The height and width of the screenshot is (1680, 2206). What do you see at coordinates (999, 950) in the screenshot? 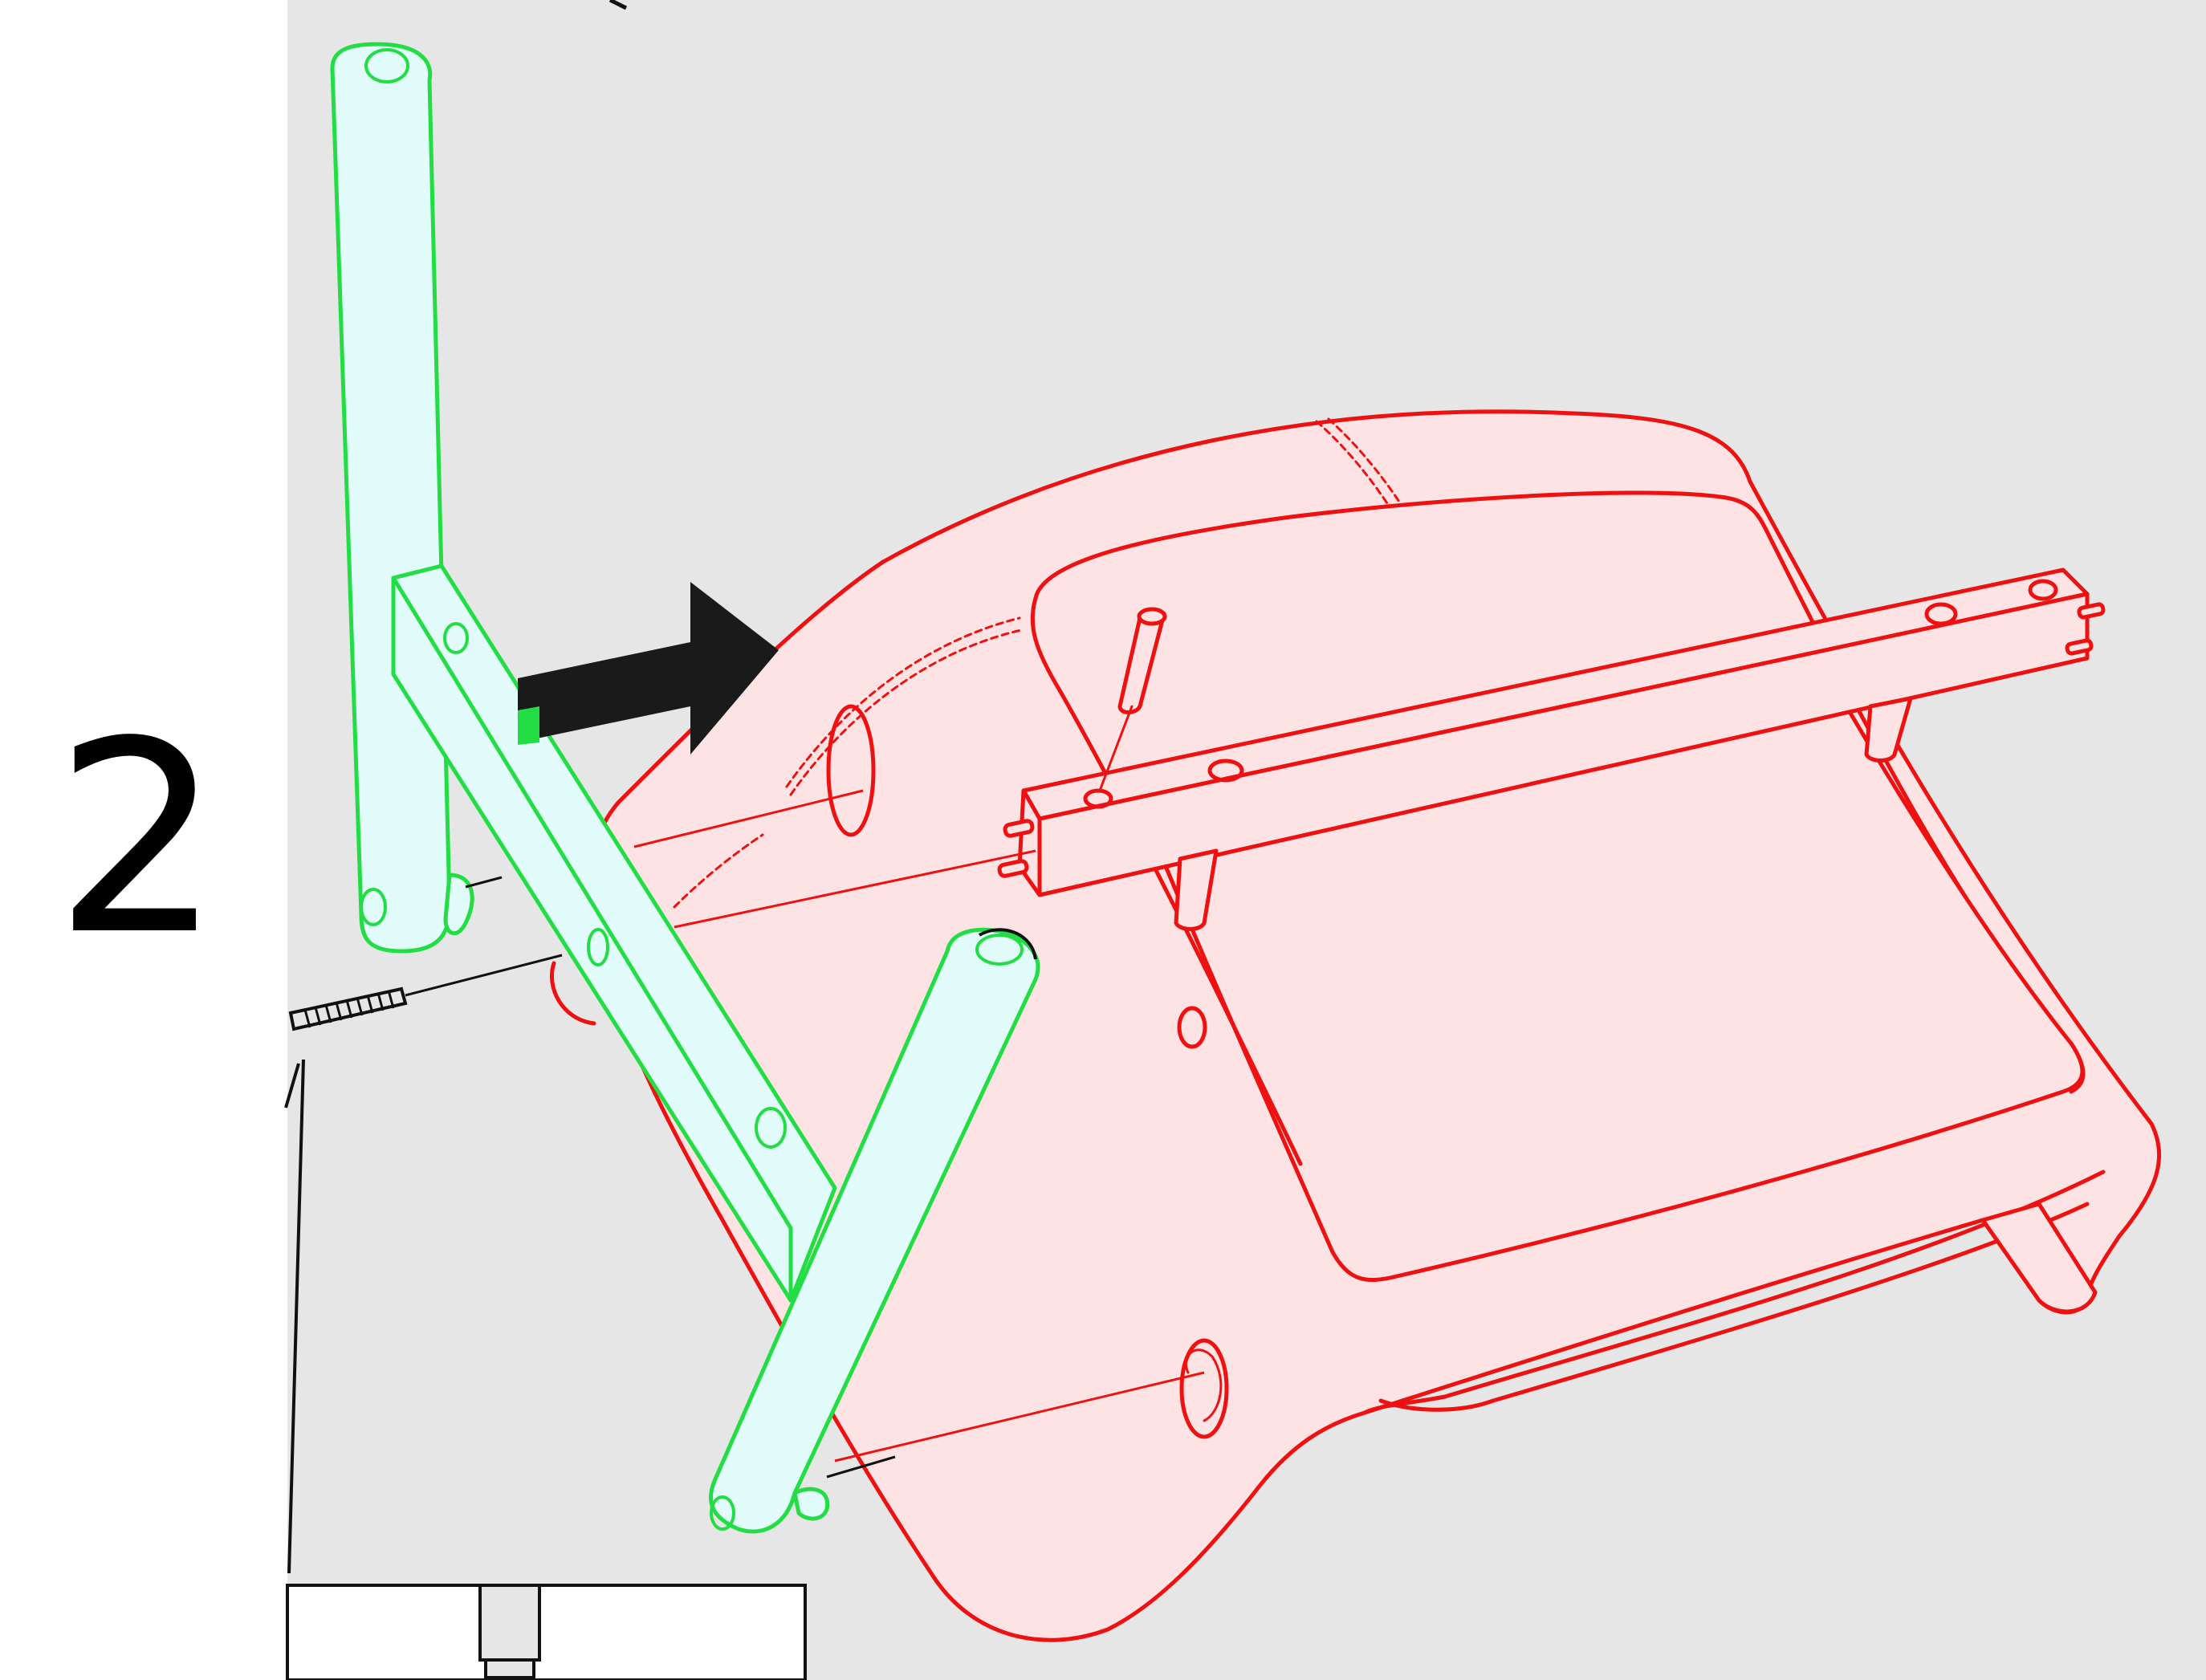
I see `leg-top-cap` at bounding box center [999, 950].